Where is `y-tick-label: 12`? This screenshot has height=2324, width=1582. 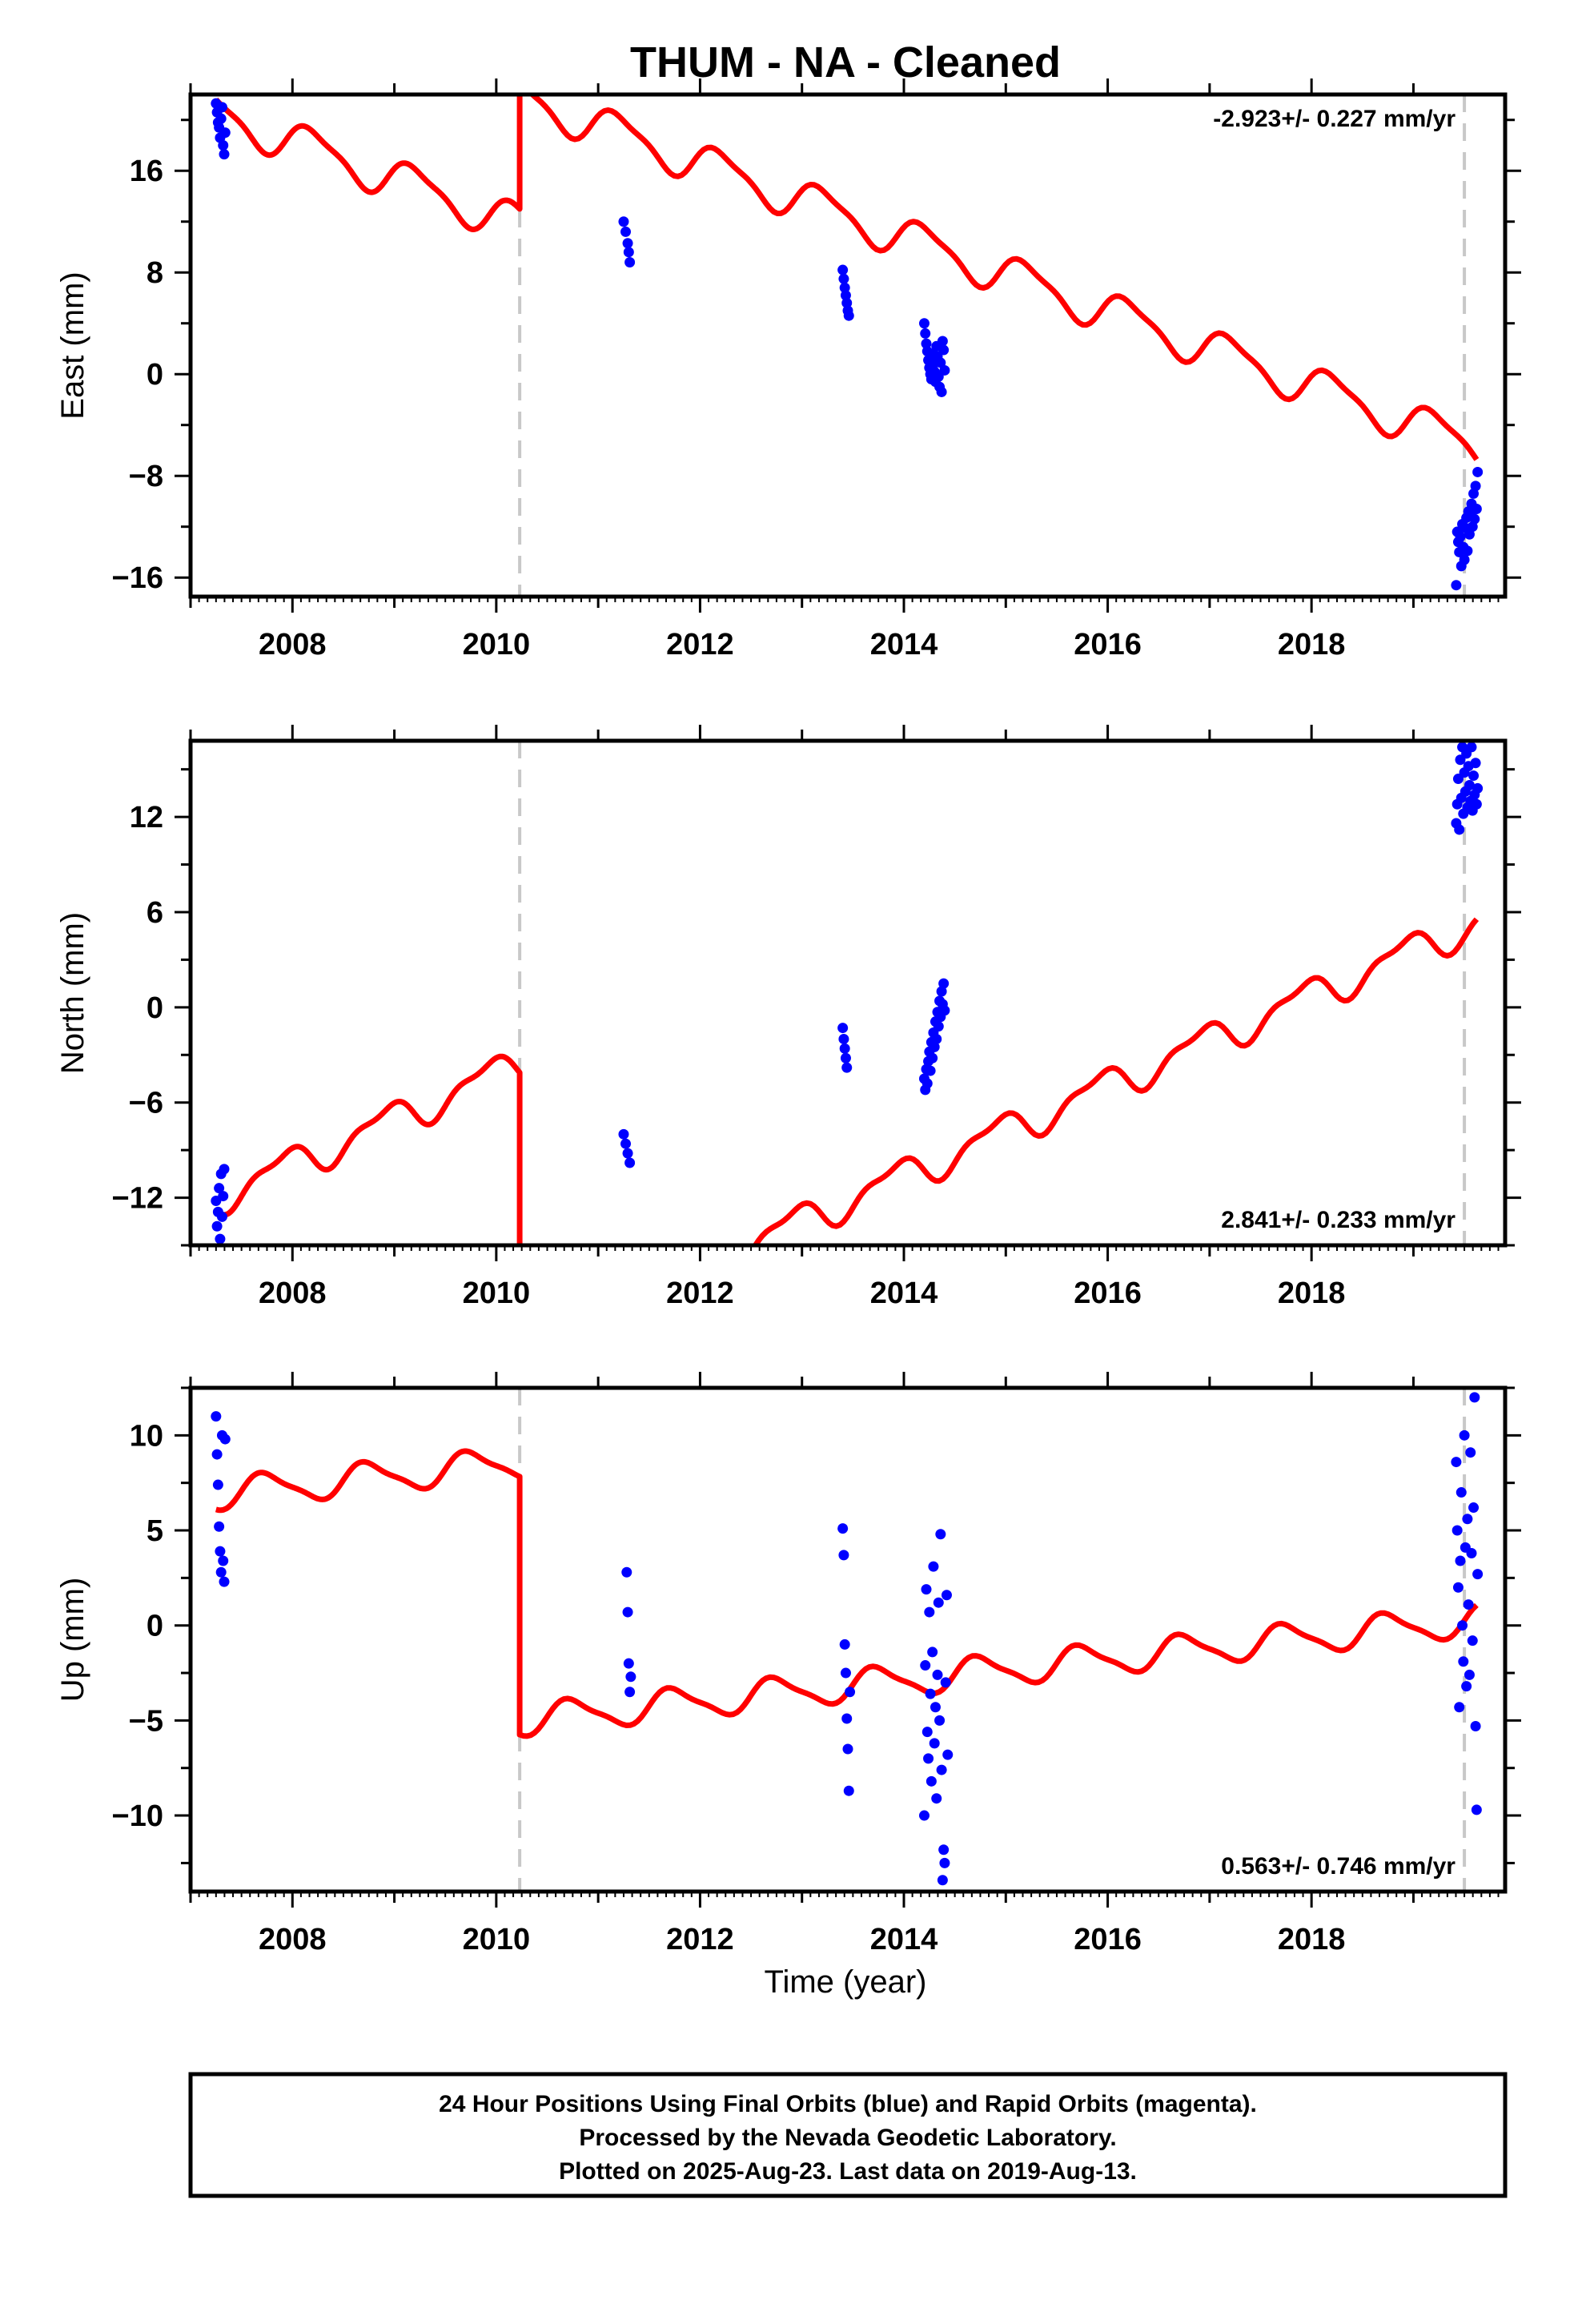 y-tick-label: 12 is located at coordinates (146, 817).